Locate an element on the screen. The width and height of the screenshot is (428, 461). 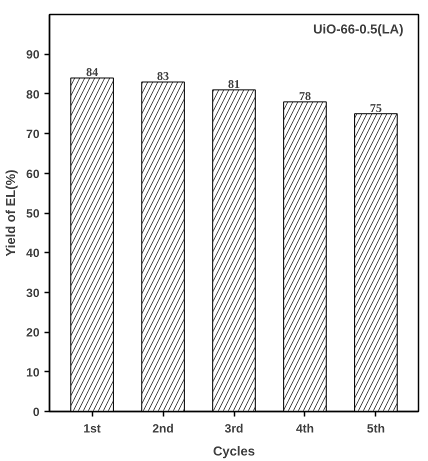
y-axis-title: Yield of EL(%) is located at coordinates (10, 213).